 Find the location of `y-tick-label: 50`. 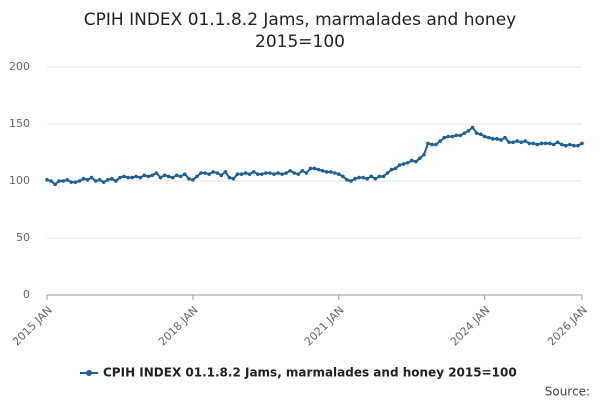

y-tick-label: 50 is located at coordinates (23, 237).